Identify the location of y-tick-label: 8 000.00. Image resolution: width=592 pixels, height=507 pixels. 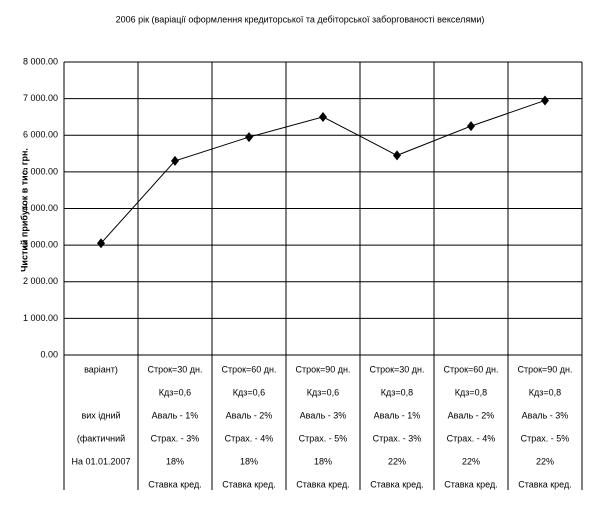
(40, 61).